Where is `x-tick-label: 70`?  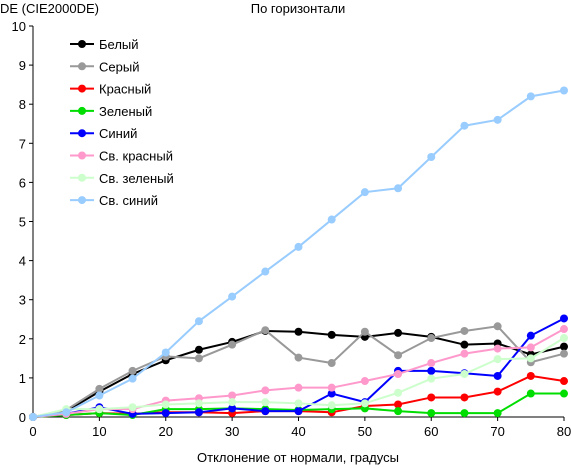
x-tick-label: 70 is located at coordinates (497, 431).